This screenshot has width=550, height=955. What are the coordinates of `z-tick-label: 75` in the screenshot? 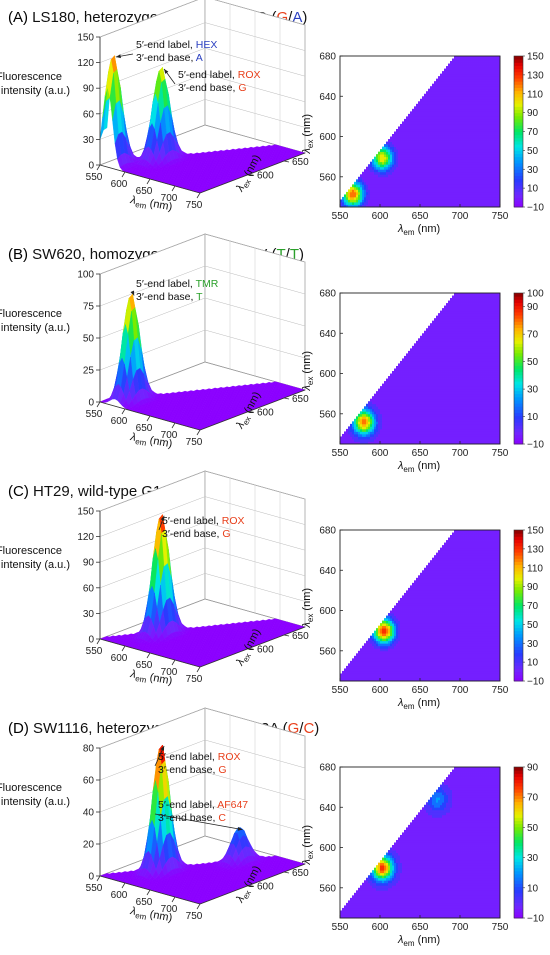 It's located at (89, 307).